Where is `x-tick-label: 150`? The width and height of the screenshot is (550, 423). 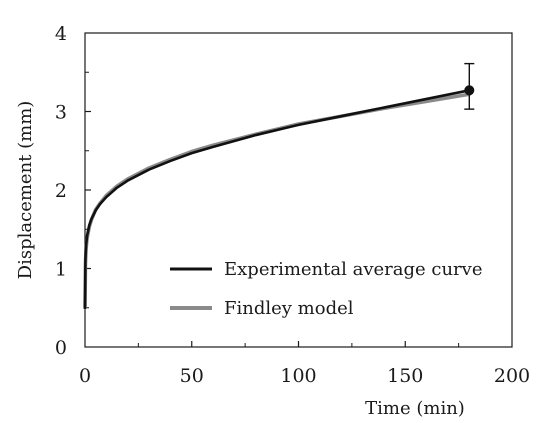 x-tick-label: 150 is located at coordinates (405, 376).